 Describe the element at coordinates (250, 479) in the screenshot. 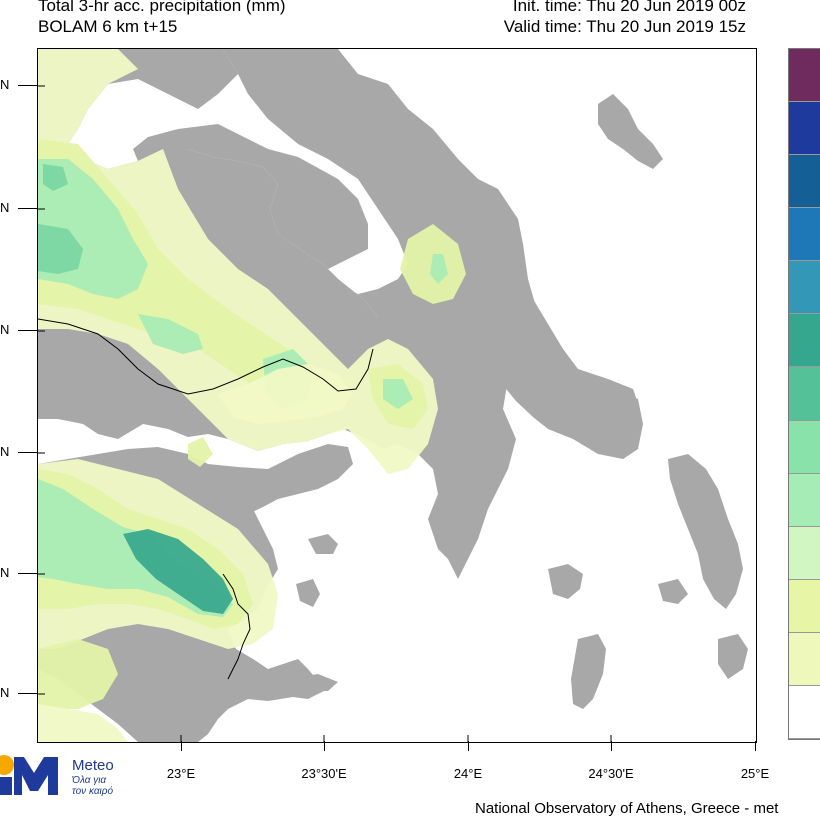

I see `land-attica` at that location.